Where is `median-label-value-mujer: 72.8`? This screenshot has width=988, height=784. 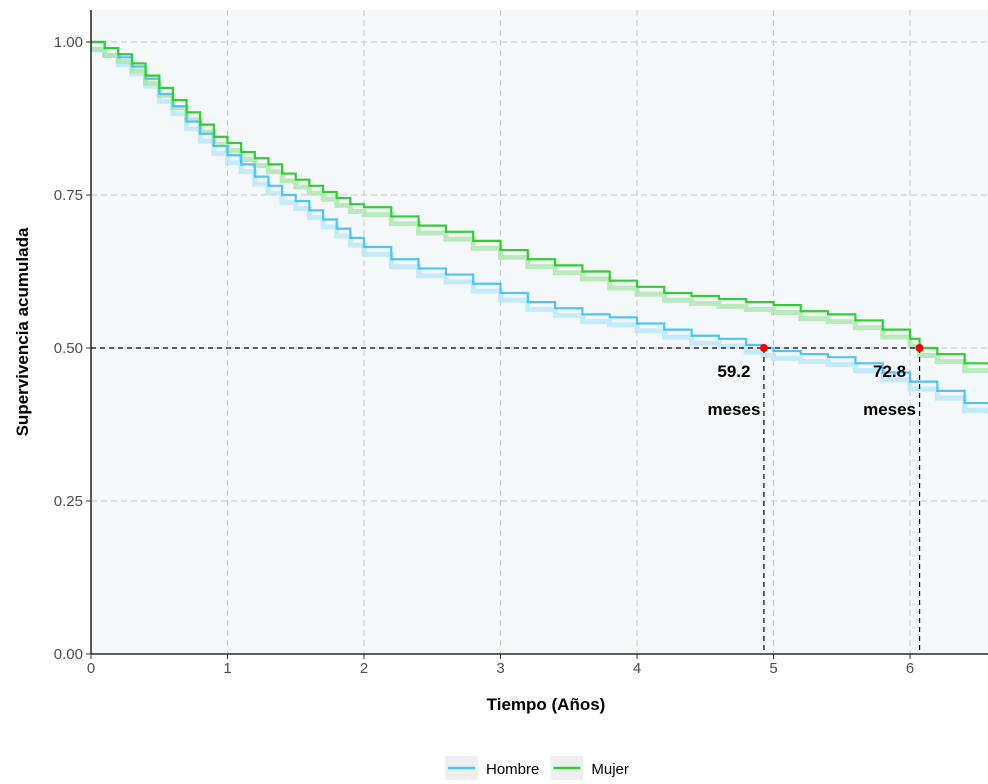 median-label-value-mujer: 72.8 is located at coordinates (889, 371).